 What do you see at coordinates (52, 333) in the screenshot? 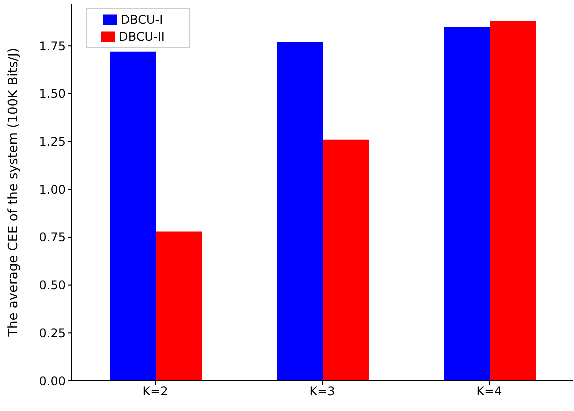
I see `y-tick-label: 0.25` at bounding box center [52, 333].